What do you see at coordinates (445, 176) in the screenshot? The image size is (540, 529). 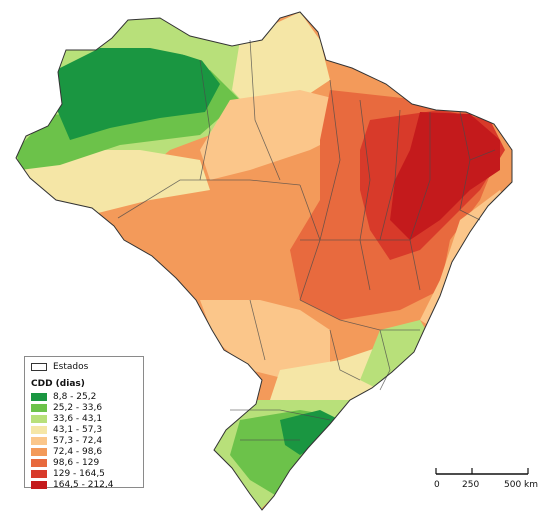 I see `zone-darkred-ne` at bounding box center [445, 176].